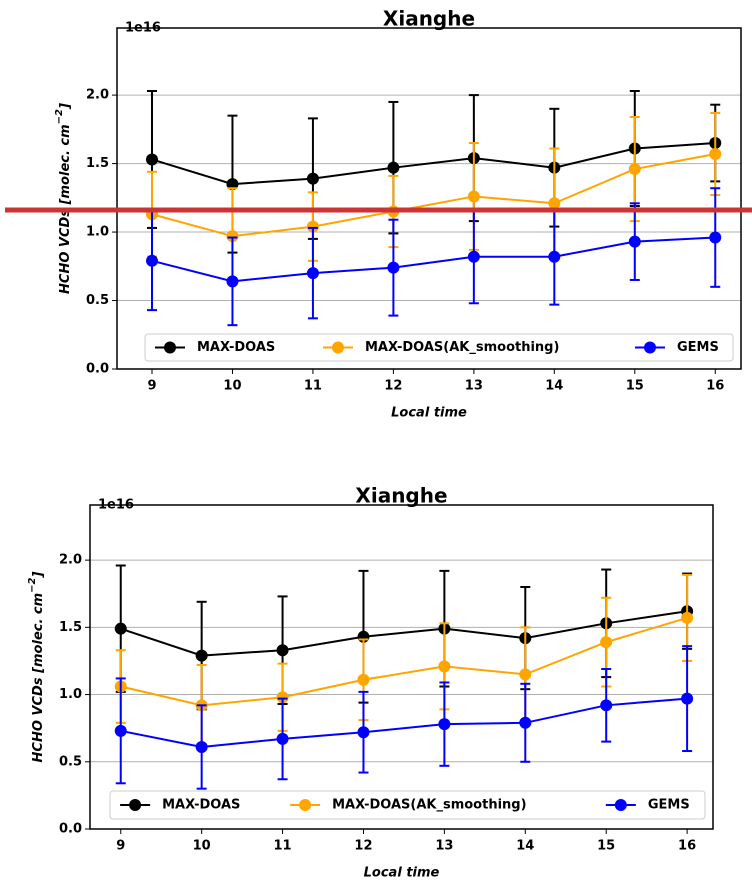  Describe the element at coordinates (63, 198) in the screenshot. I see `y-axis-label: HCHO VCDs [molec. cm−2]` at that location.